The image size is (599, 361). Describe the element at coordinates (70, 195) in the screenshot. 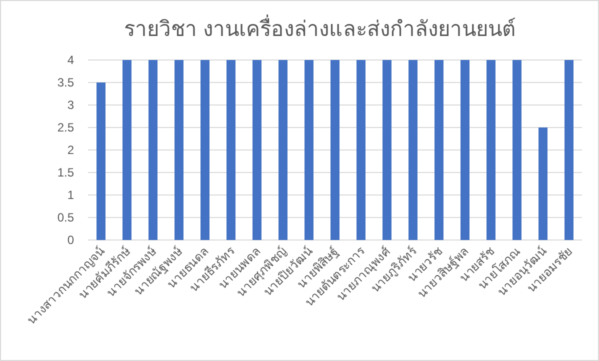

I see `y-tick-label: 1` at that location.